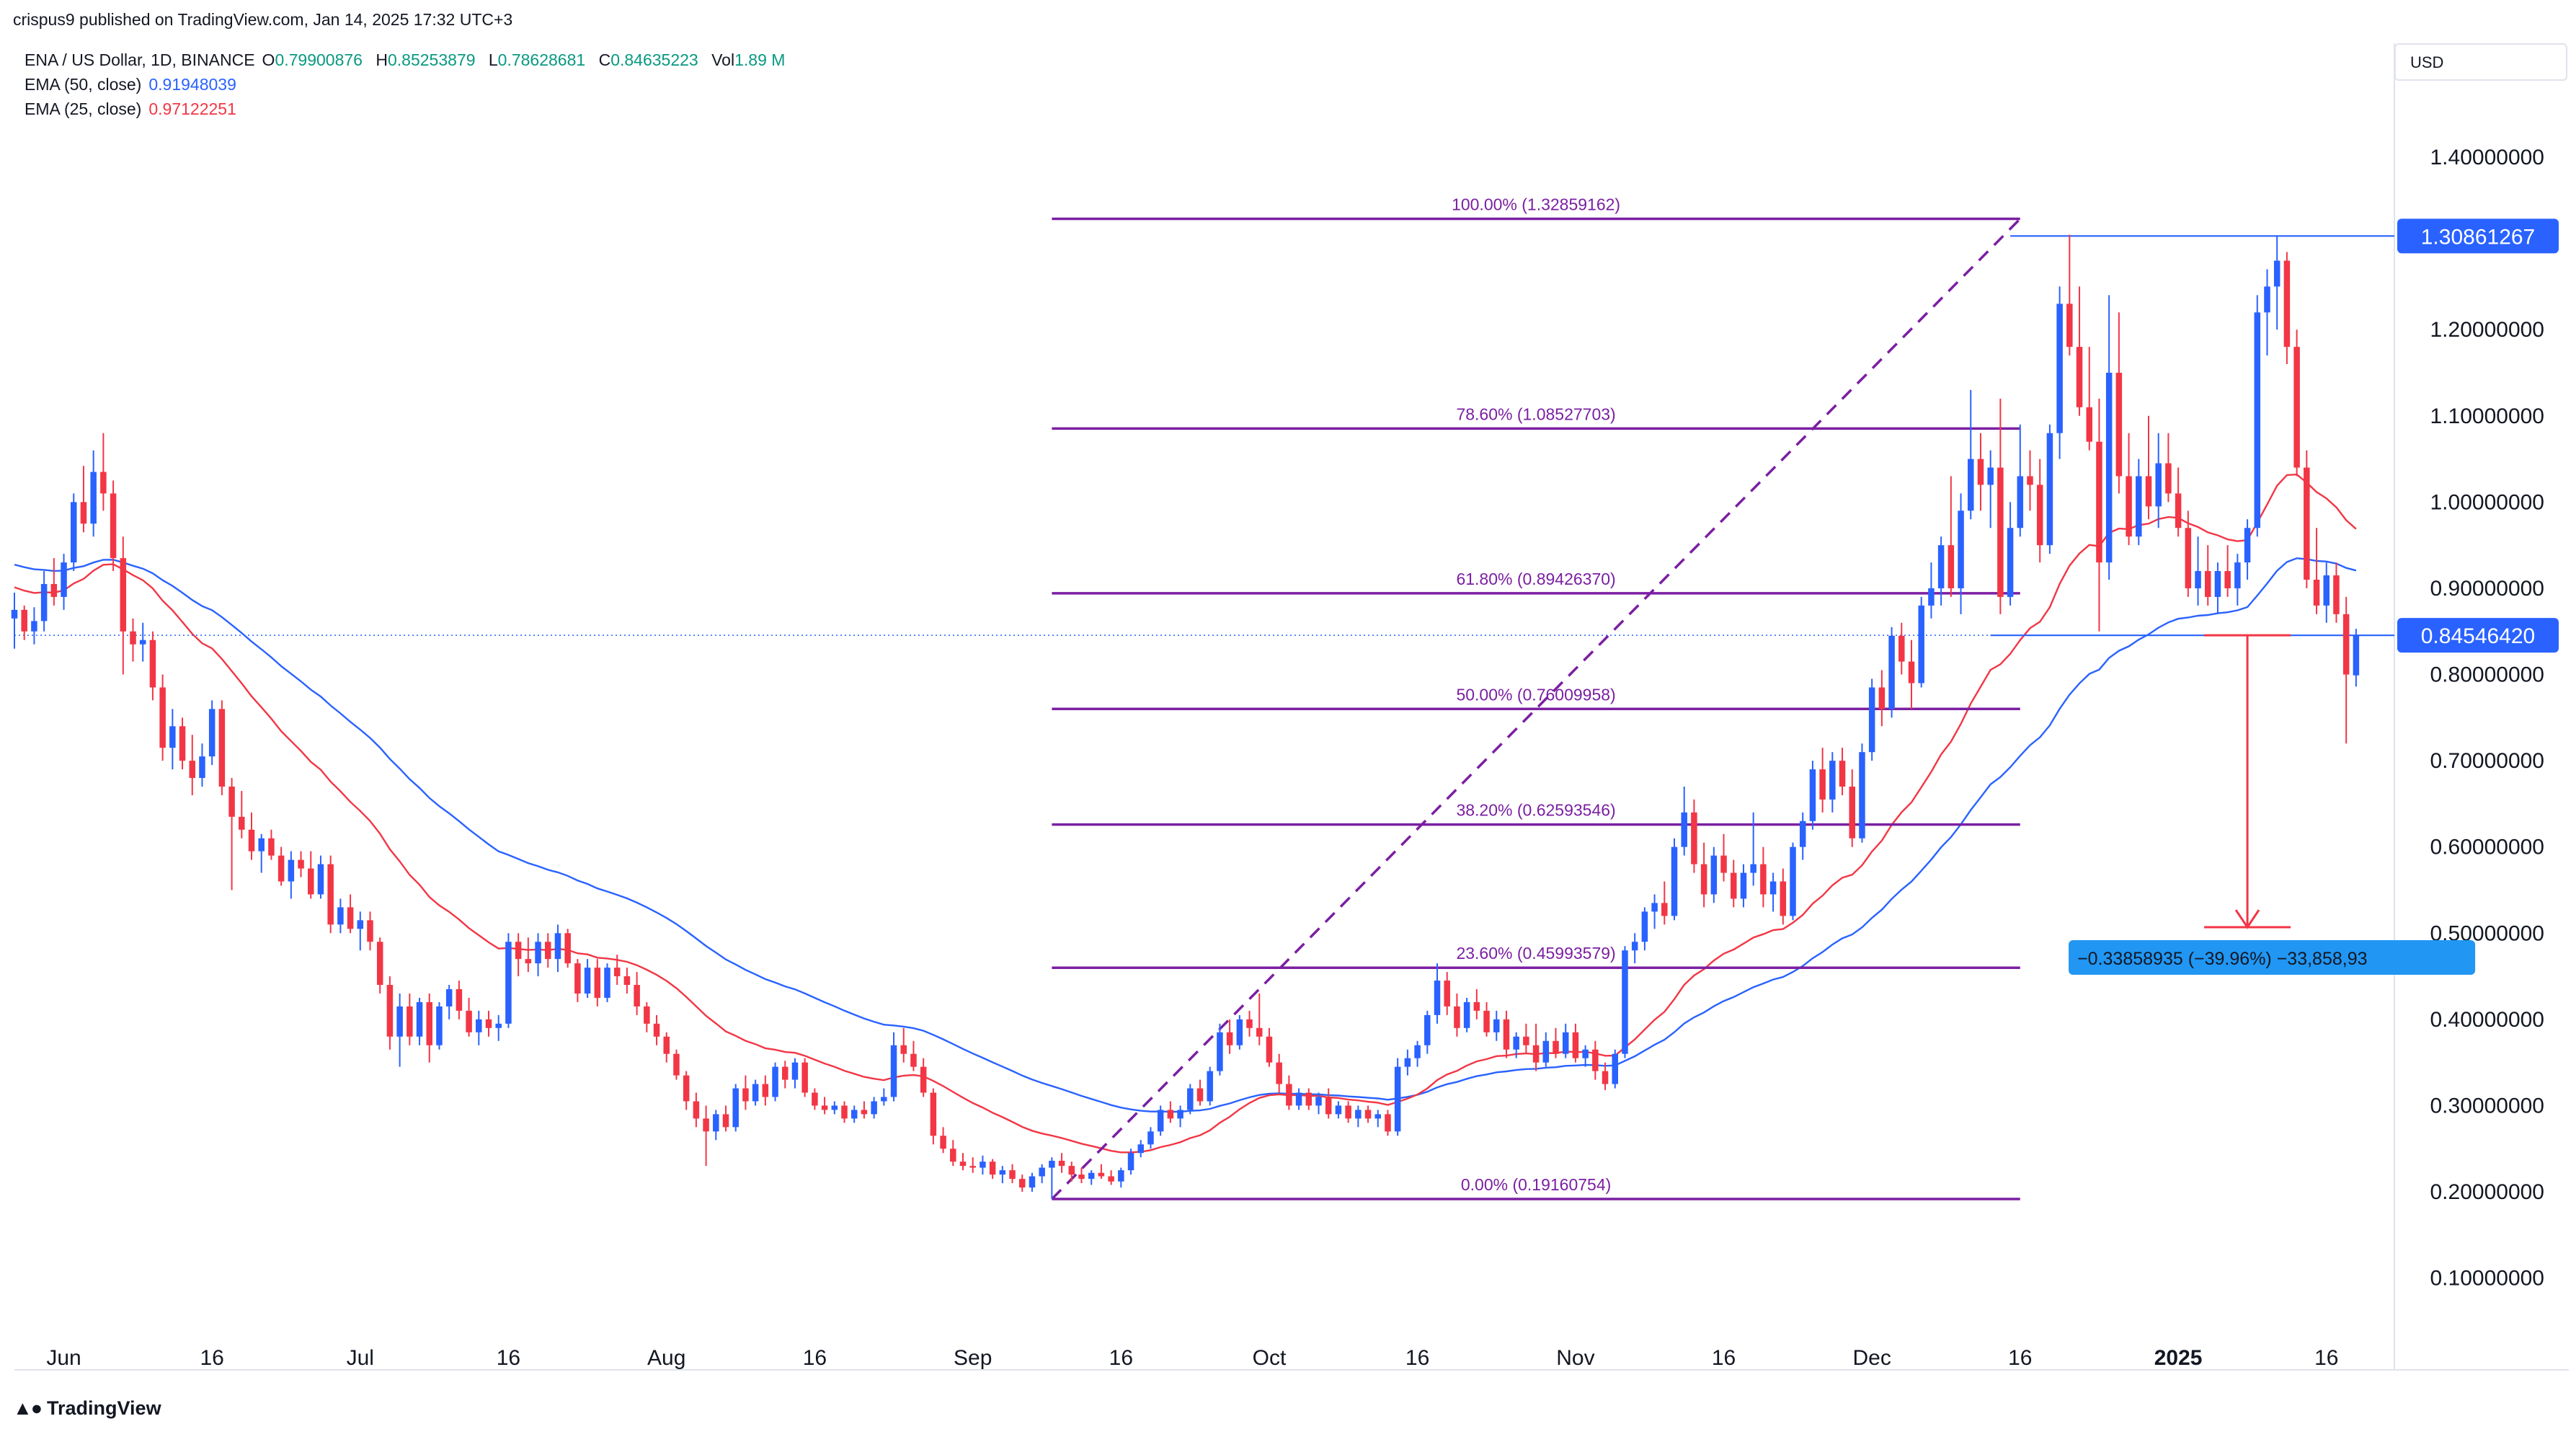  Describe the element at coordinates (405, 84) in the screenshot. I see `ema50-legend: EMA (50, close) 0.91948039` at that location.